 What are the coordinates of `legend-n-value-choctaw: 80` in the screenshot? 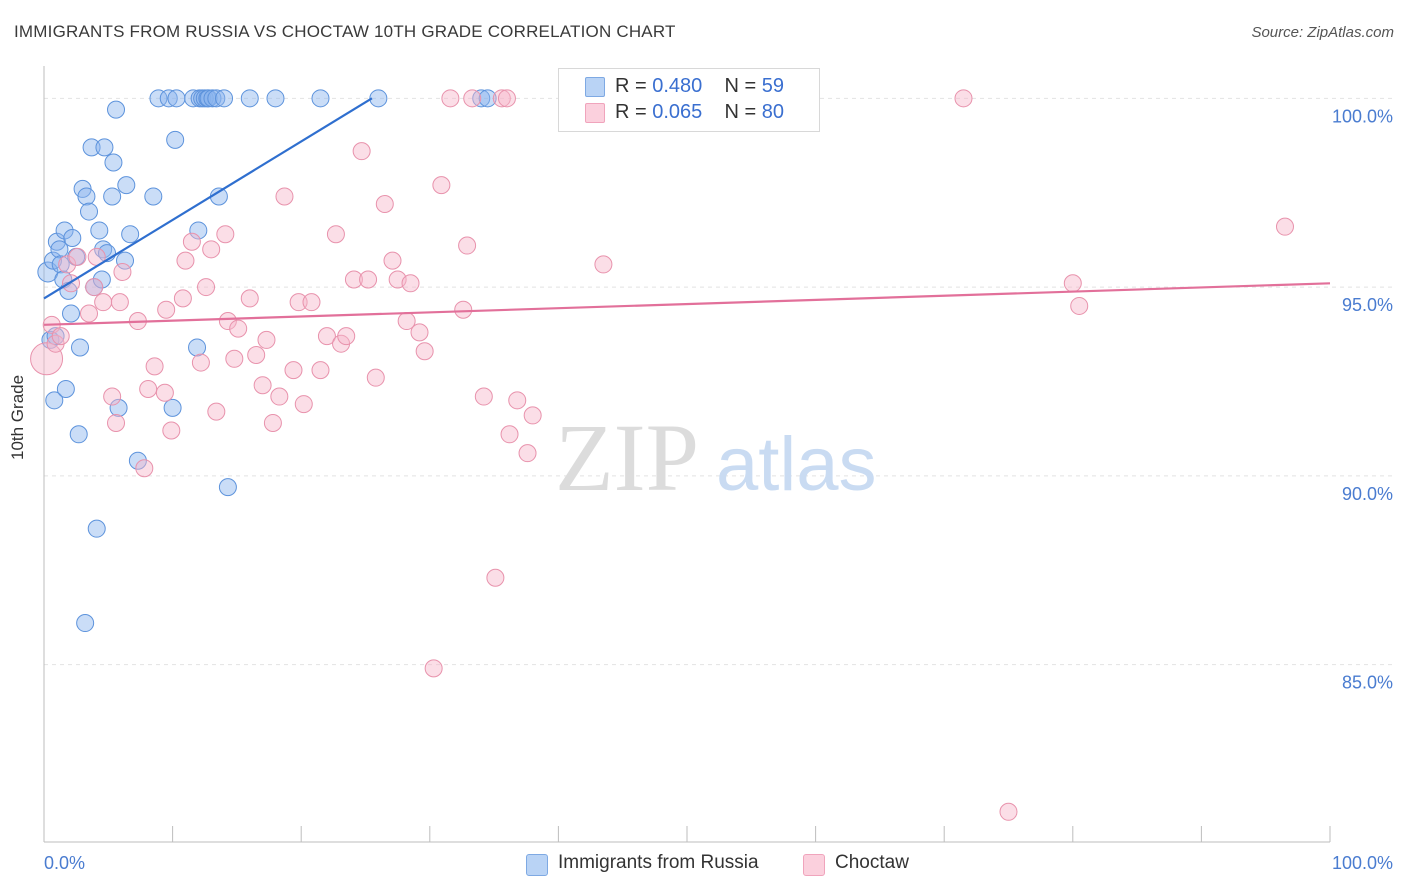 It's located at (773, 112).